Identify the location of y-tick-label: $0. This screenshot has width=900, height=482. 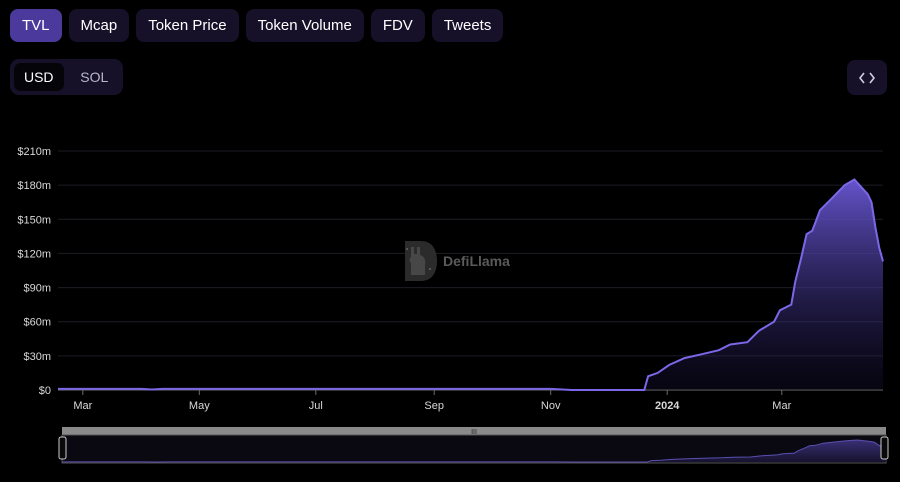
(45, 391).